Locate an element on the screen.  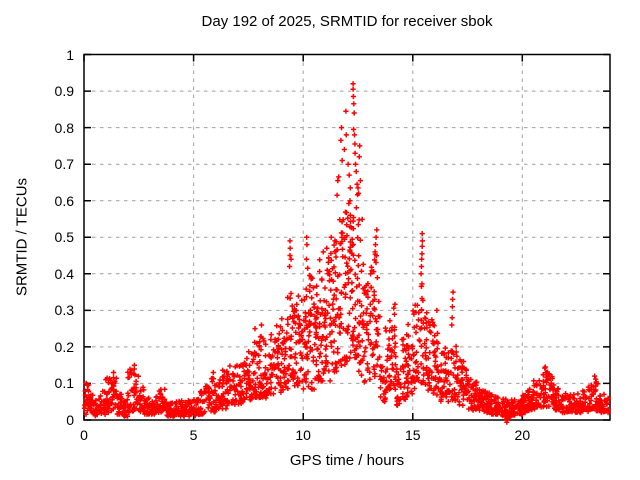
y-tick-label: 1 is located at coordinates (70, 54).